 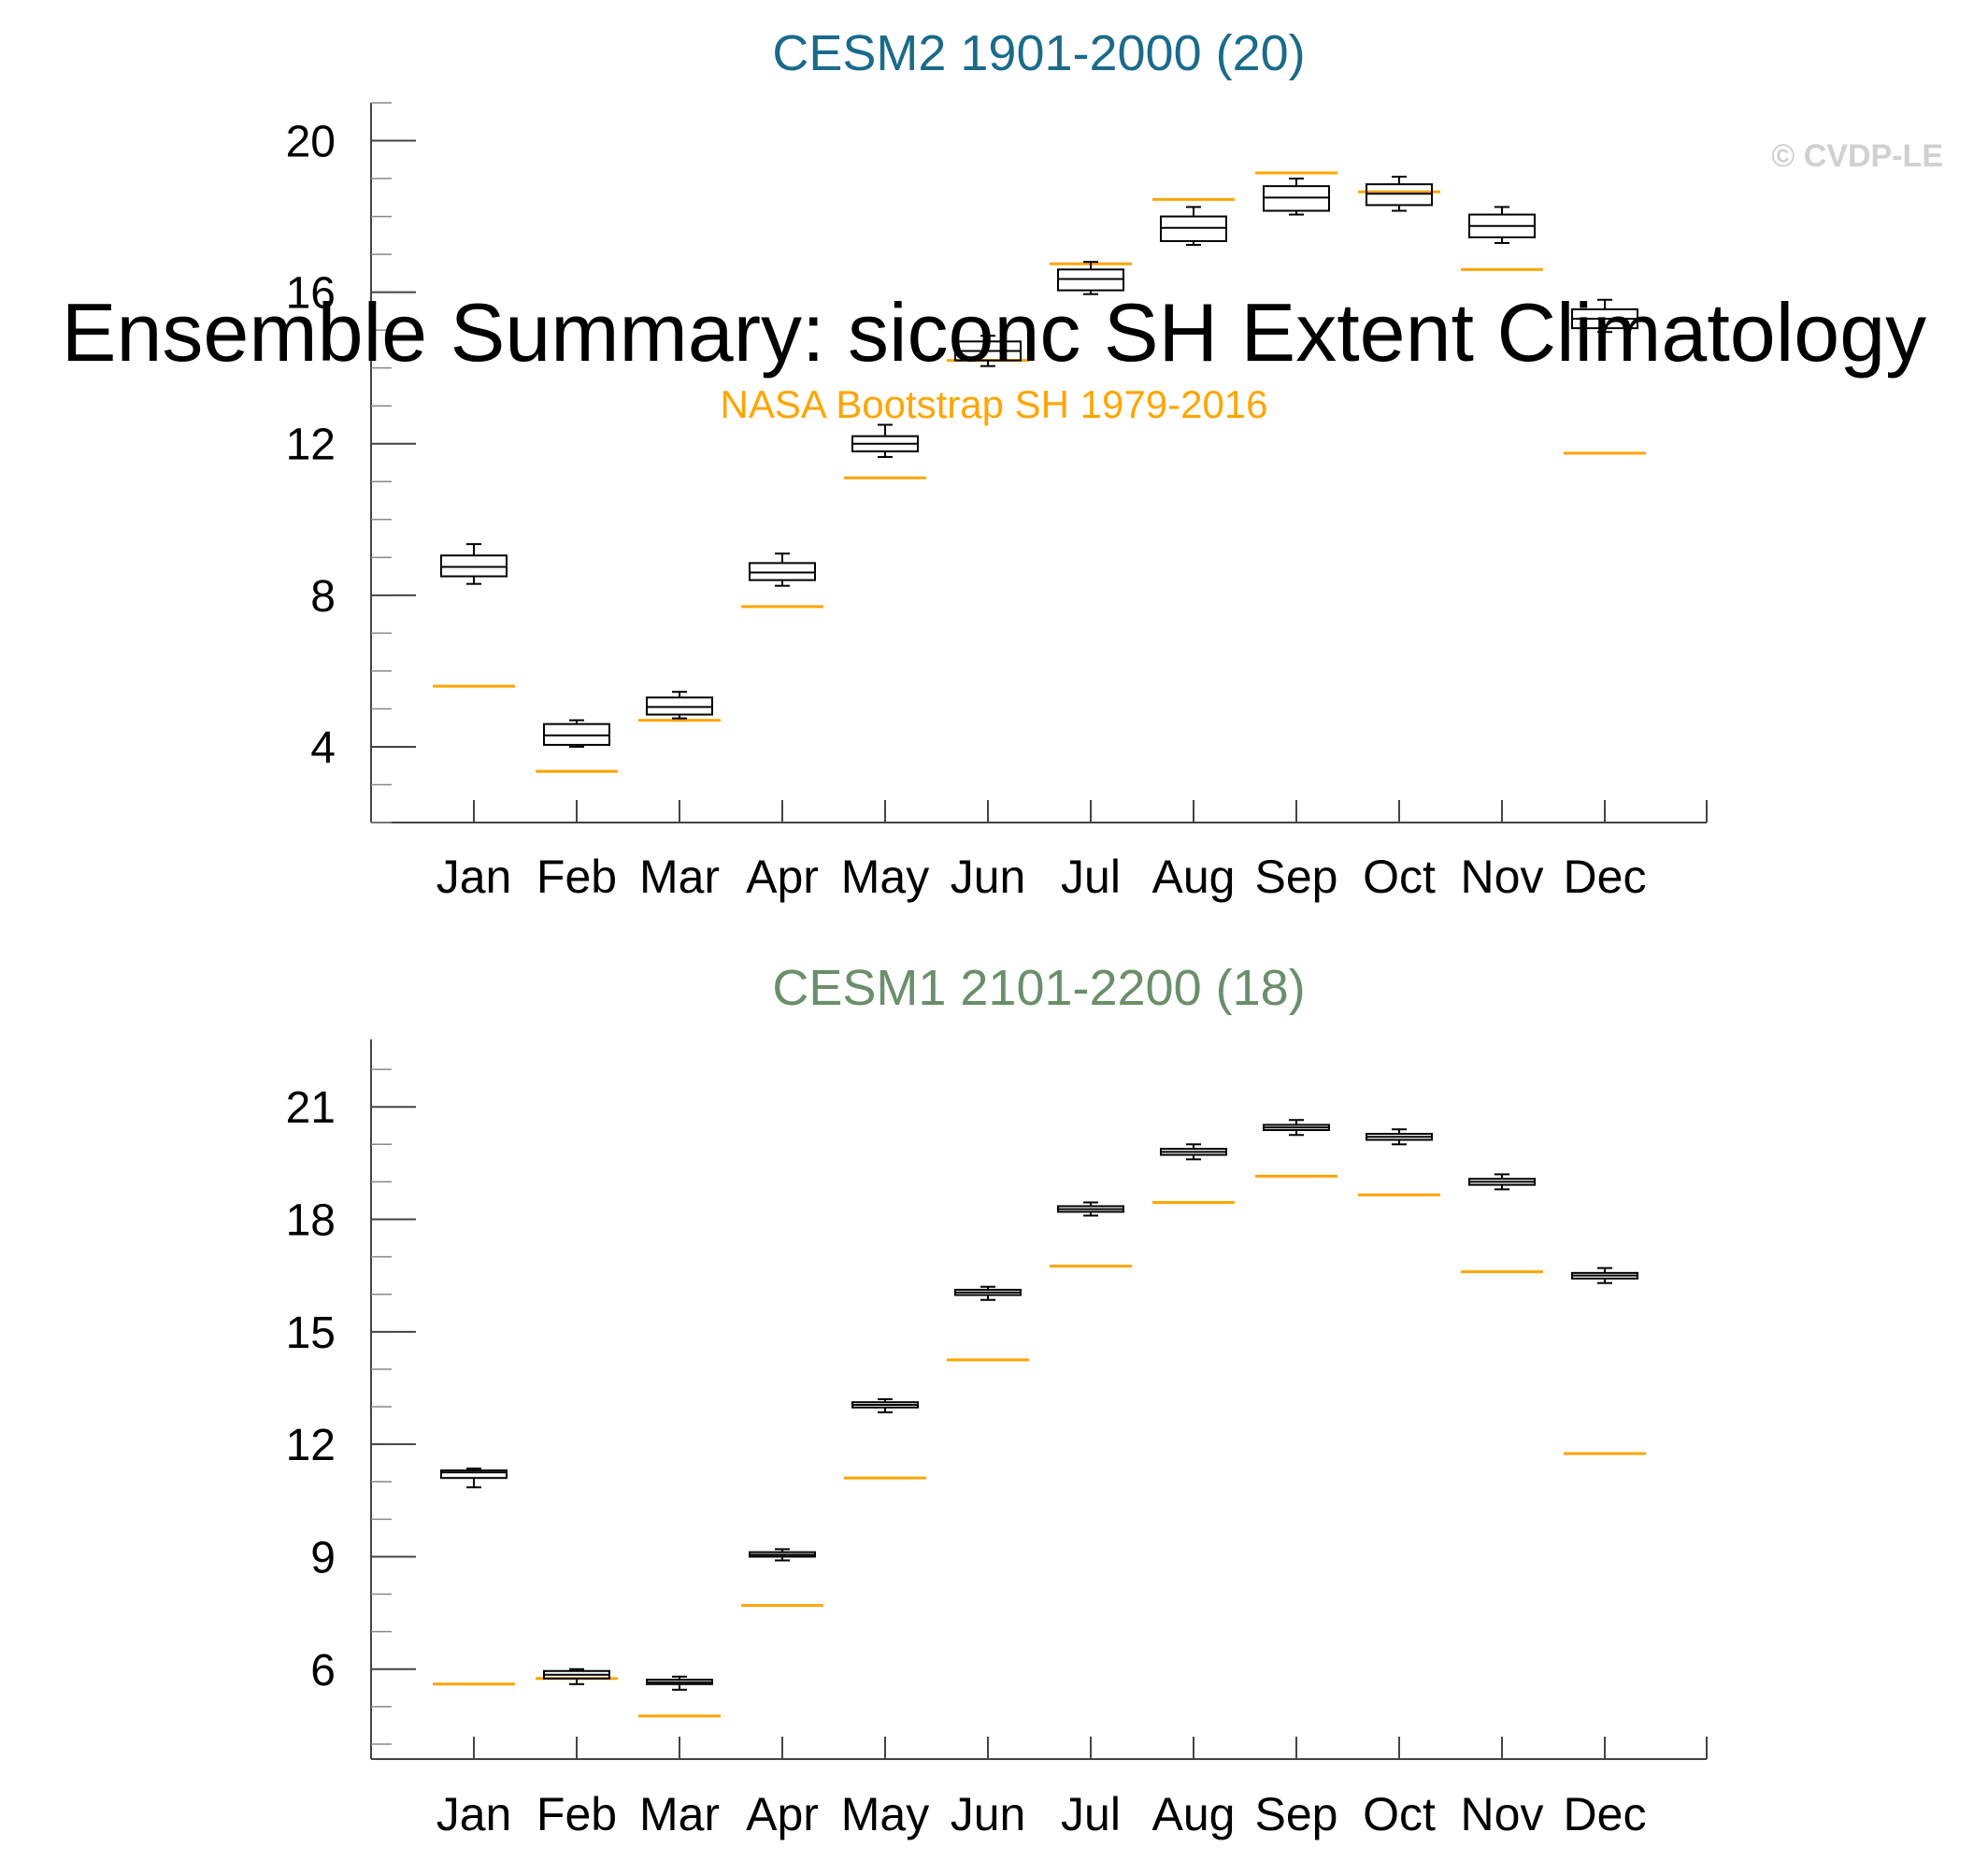 I want to click on p2-box, so click(x=474, y=1475).